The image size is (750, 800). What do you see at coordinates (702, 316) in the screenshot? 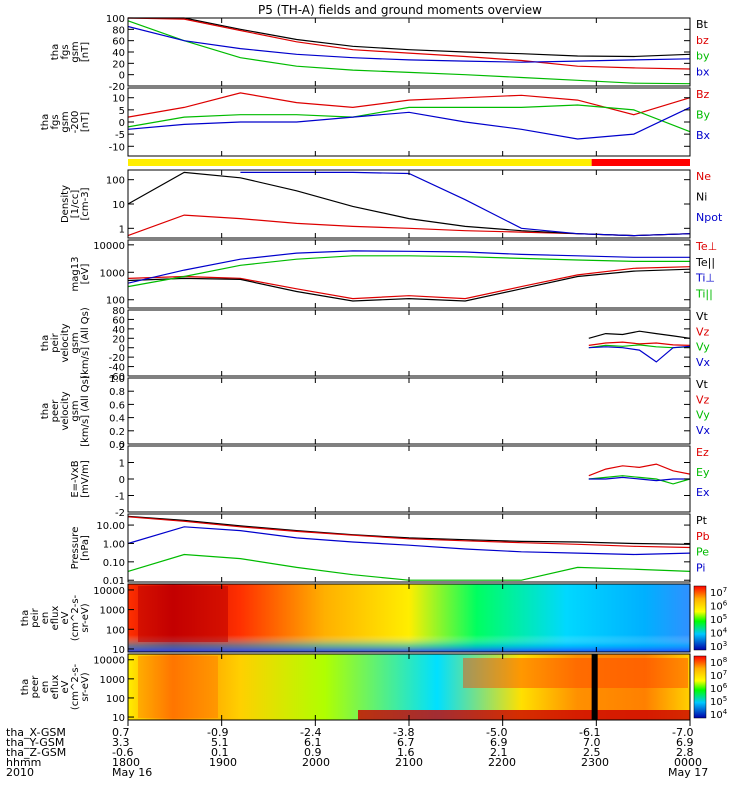
I see `legend-Vt: Vt` at bounding box center [702, 316].